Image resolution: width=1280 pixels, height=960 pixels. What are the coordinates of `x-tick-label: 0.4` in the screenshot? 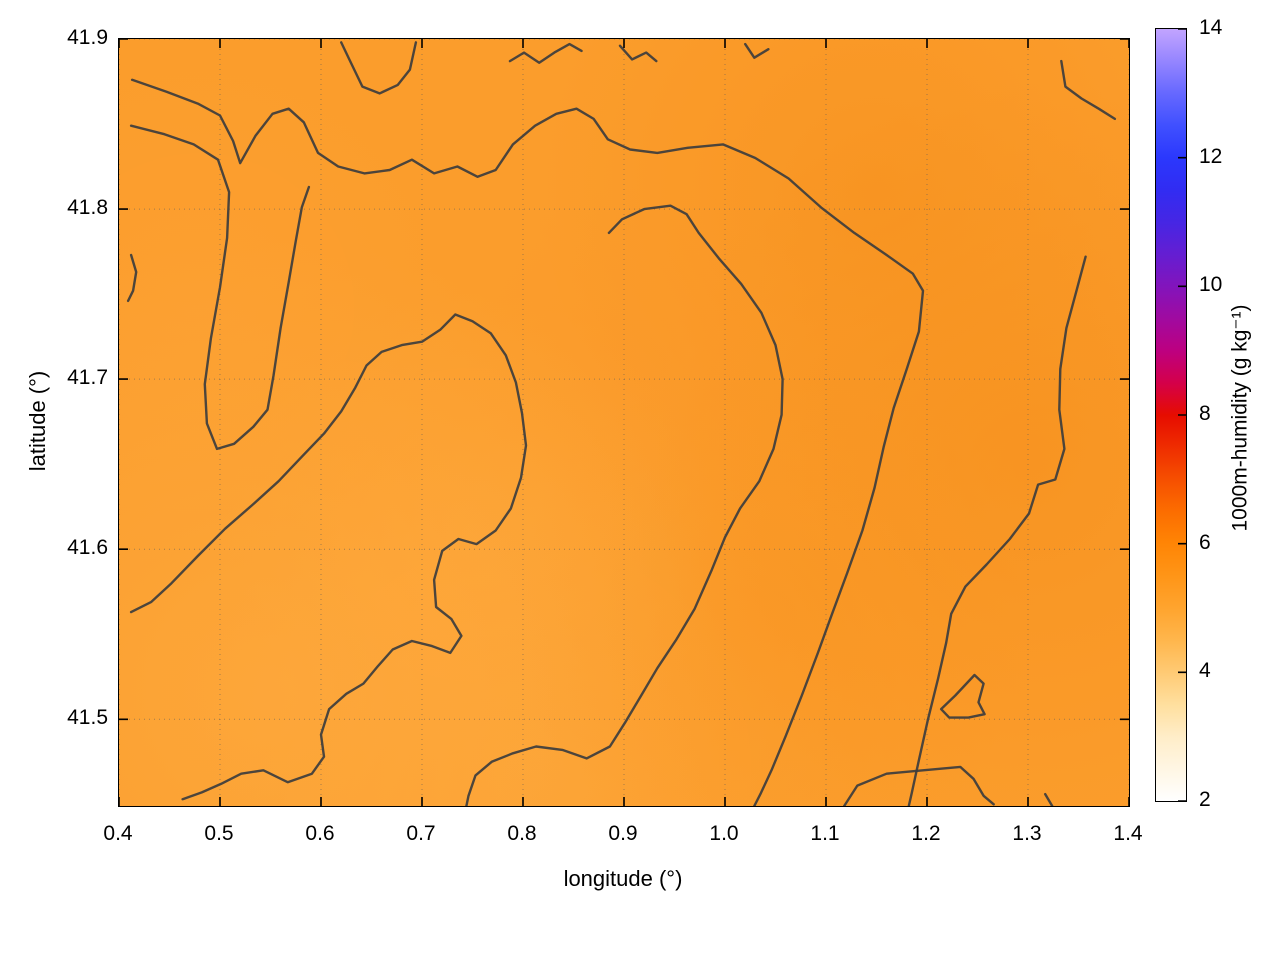 It's located at (118, 833).